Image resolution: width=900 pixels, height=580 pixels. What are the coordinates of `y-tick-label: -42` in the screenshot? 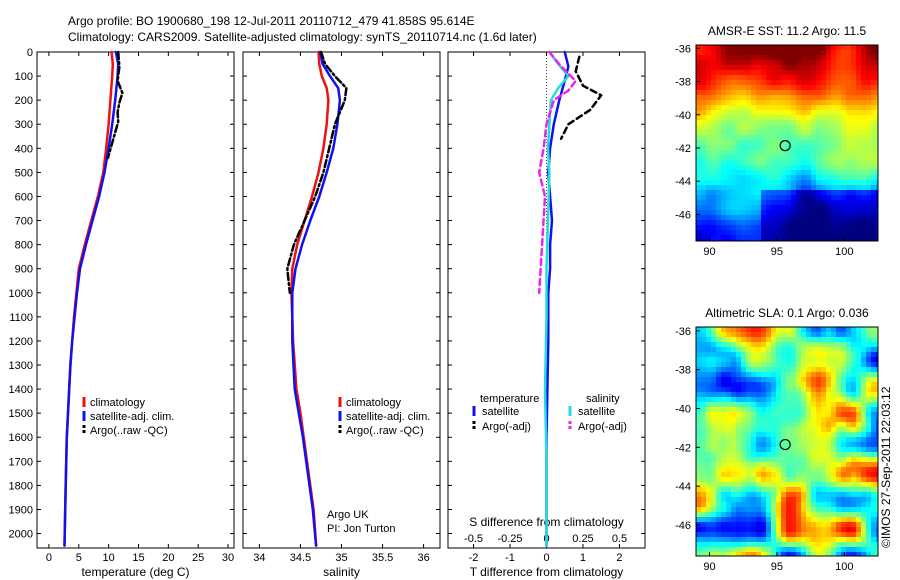 It's located at (683, 149).